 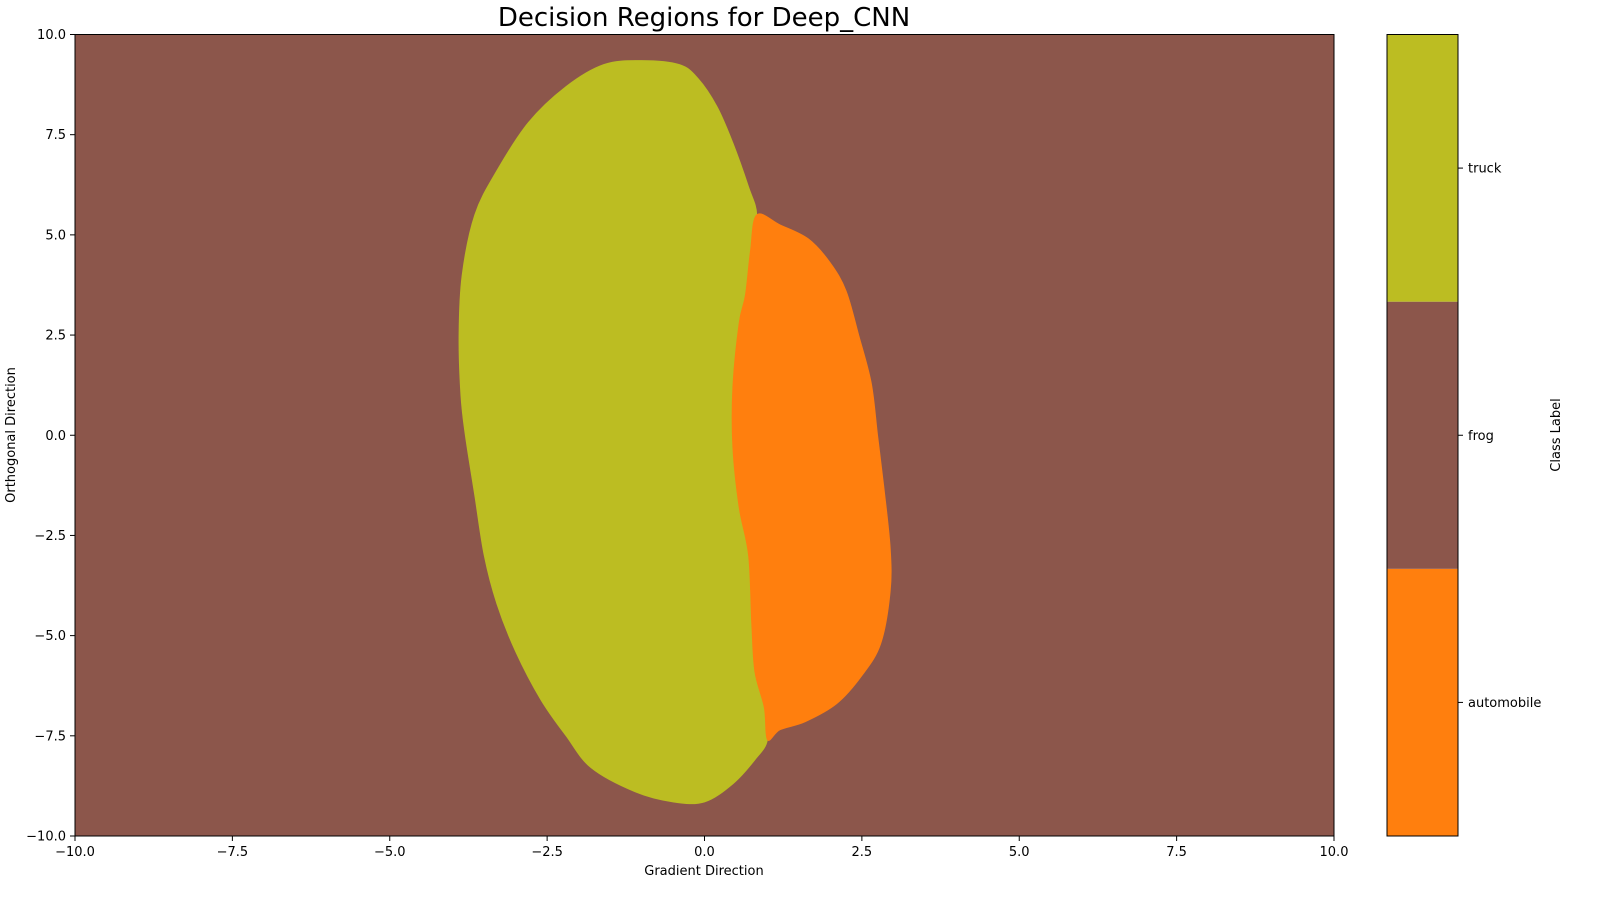 What do you see at coordinates (811, 477) in the screenshot?
I see `automobile-region` at bounding box center [811, 477].